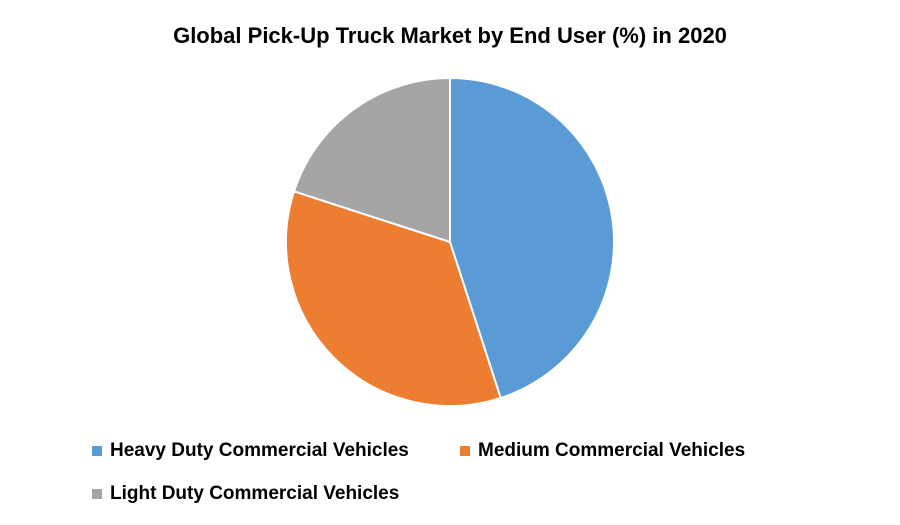 The height and width of the screenshot is (525, 900). What do you see at coordinates (254, 493) in the screenshot?
I see `legend-label: Light Duty Commercial Vehicles` at bounding box center [254, 493].